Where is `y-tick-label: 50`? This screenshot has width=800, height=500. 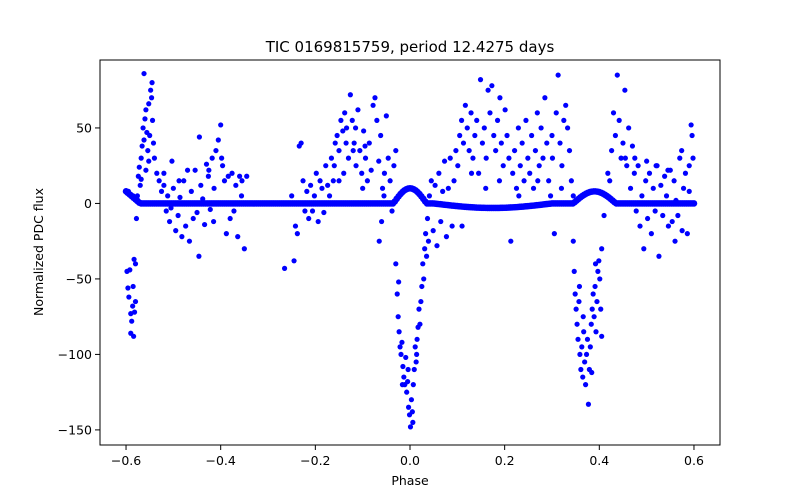 y-tick-label: 50 is located at coordinates (84, 127).